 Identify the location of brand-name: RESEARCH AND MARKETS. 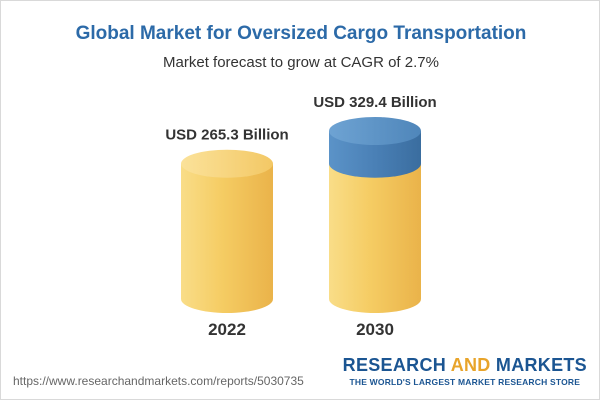
(465, 365).